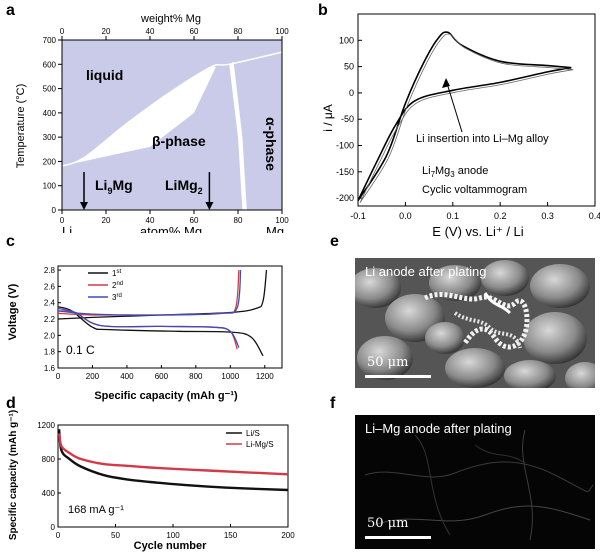 The height and width of the screenshot is (553, 600). I want to click on bottom-tick-label: 100, so click(282, 220).